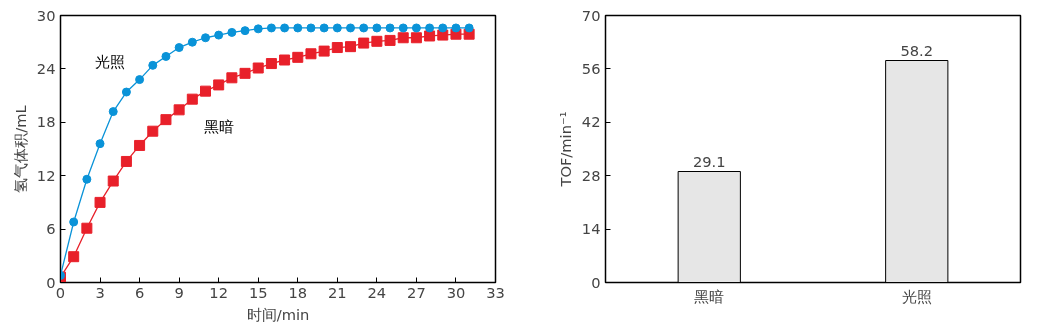 The height and width of the screenshot is (330, 1048). What do you see at coordinates (591, 122) in the screenshot?
I see `y-tick-label: 42` at bounding box center [591, 122].